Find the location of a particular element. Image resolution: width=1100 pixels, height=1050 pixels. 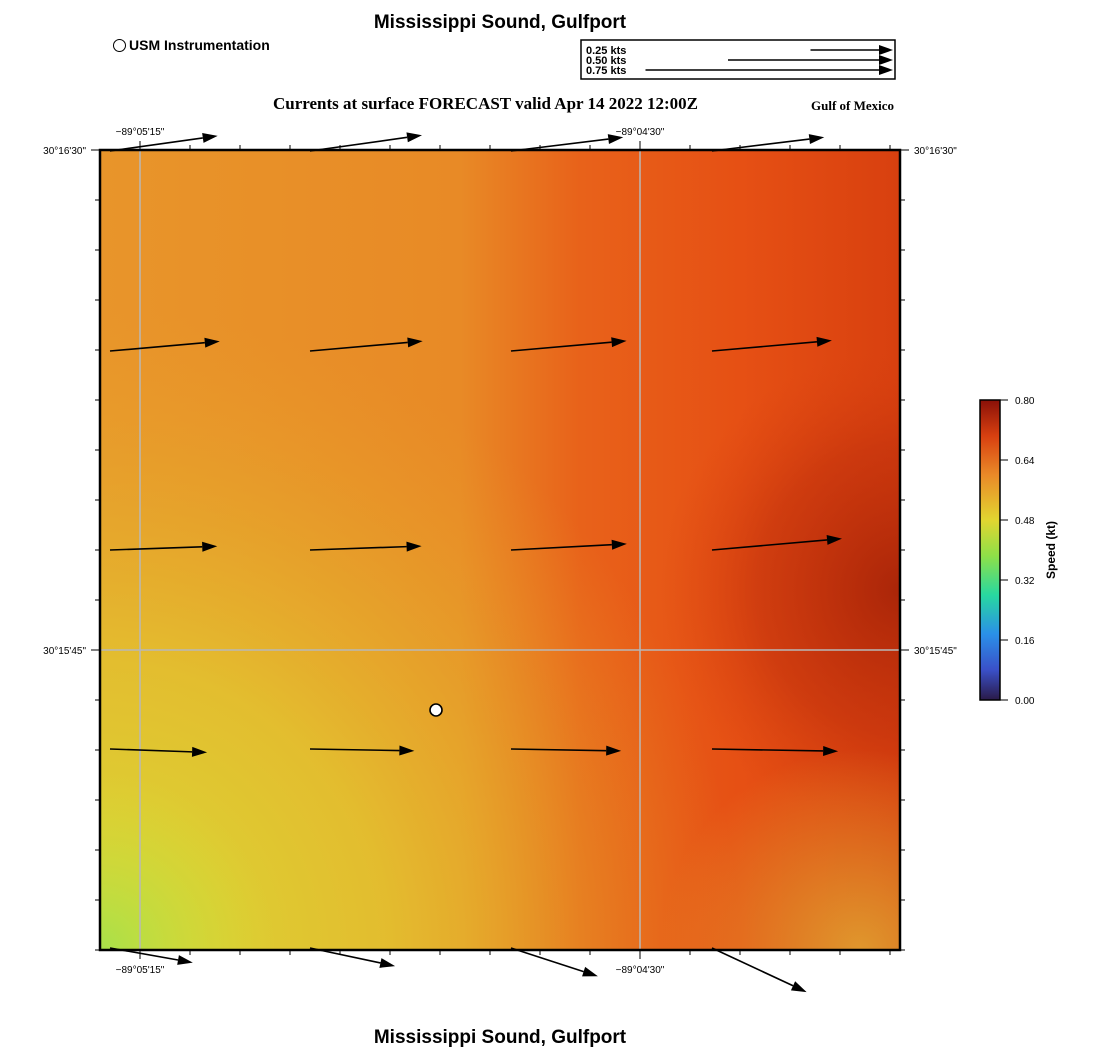

reference-arrow-legend: 0.25 kts 0.50 kts 0.75 kts is located at coordinates (738, 59).